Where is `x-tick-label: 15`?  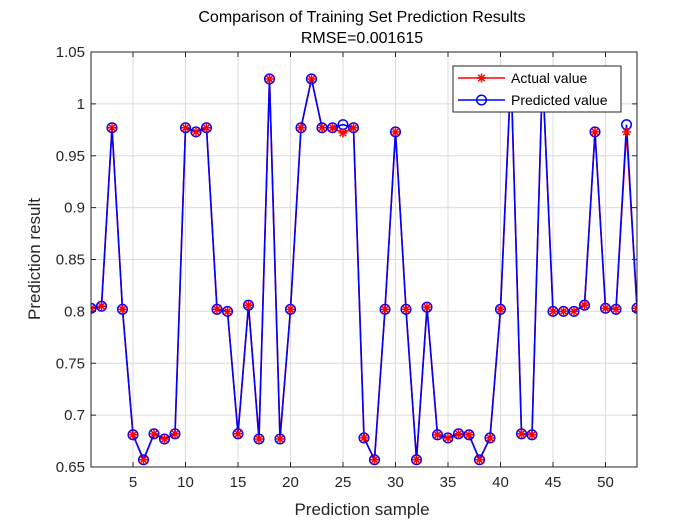 x-tick-label: 15 is located at coordinates (238, 482).